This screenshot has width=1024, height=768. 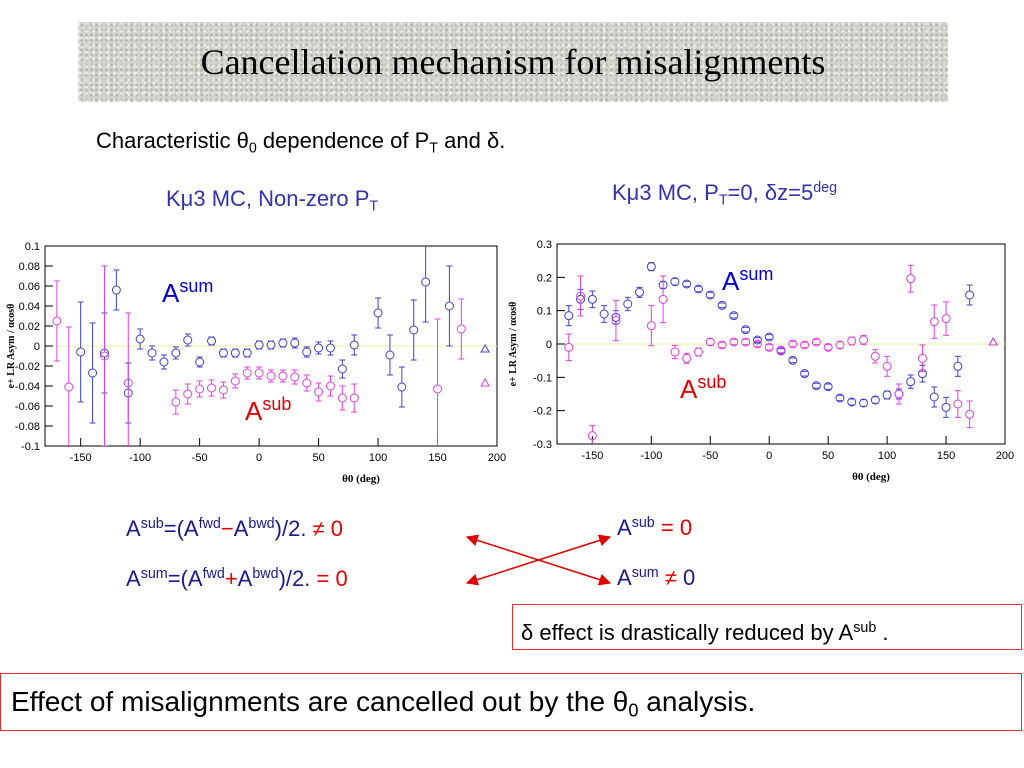 What do you see at coordinates (770, 192) in the screenshot?
I see `text-run: =0, δz=5` at bounding box center [770, 192].